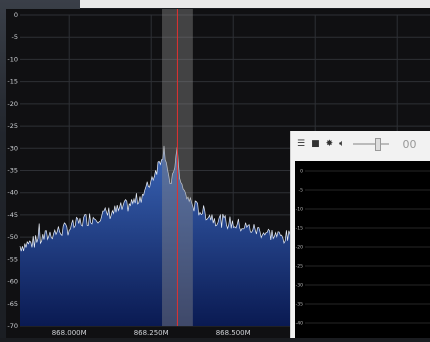 The width and height of the screenshot is (430, 342). I want to click on y-tick-label: -70, so click(12, 326).